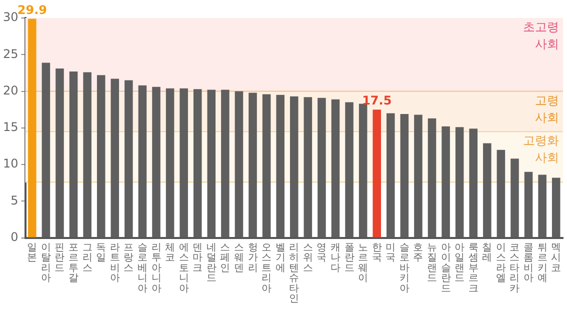  I want to click on x-tick-label: 콜롬비아, so click(529, 263).